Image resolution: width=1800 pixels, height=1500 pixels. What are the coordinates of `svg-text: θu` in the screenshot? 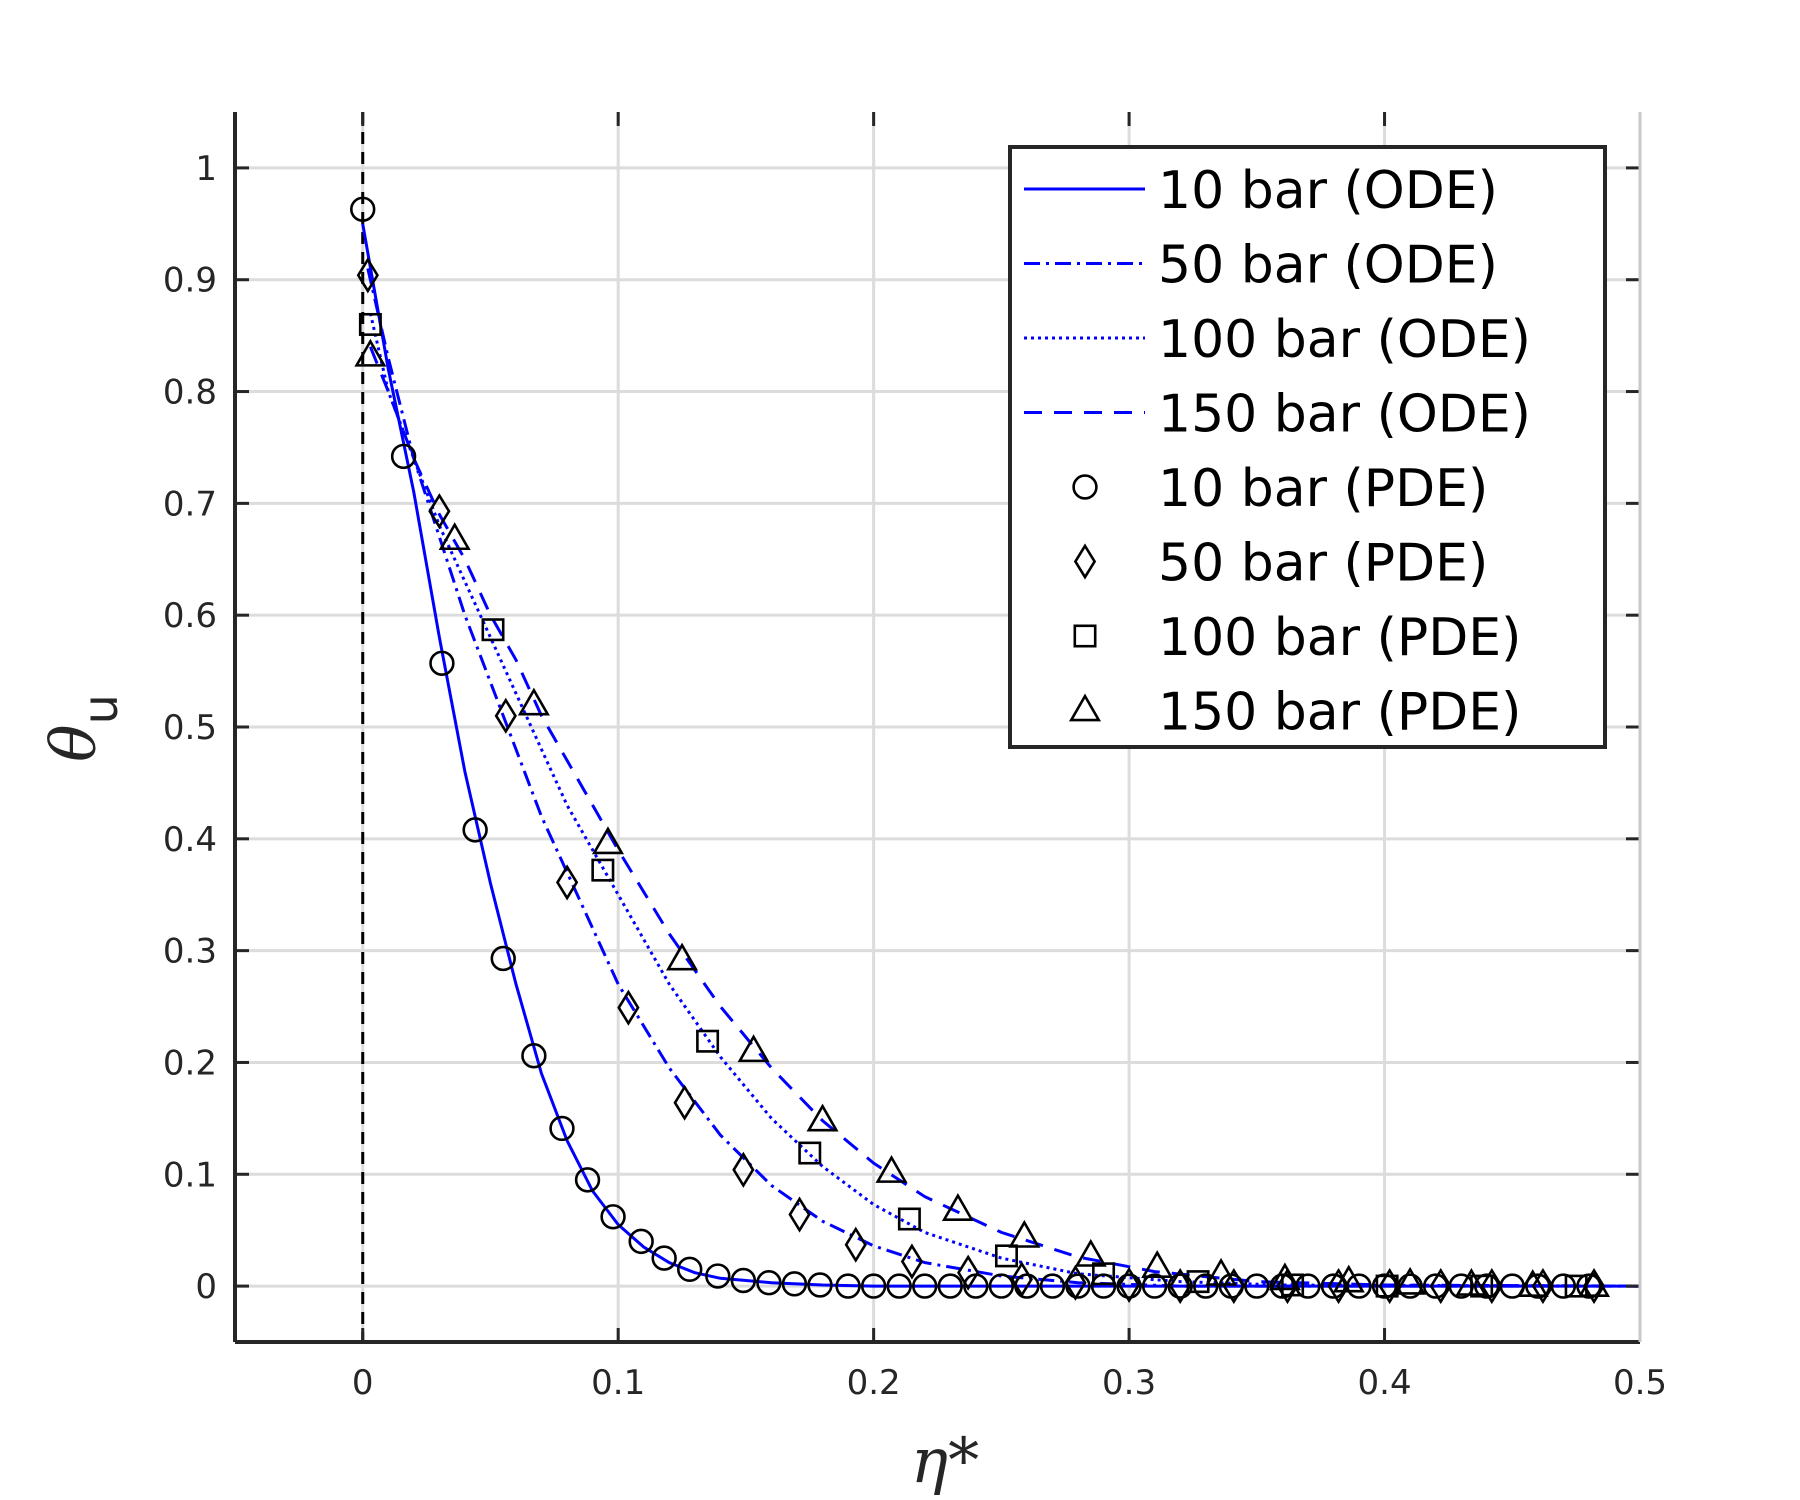 It's located at (83, 728).